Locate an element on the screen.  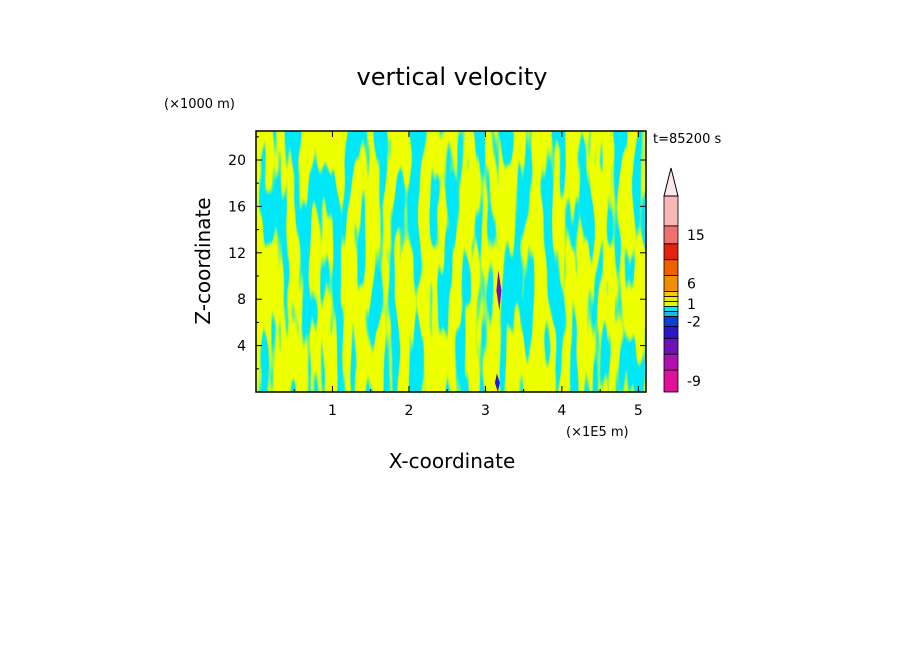
y-unit-label: (×1000 m) is located at coordinates (199, 104).